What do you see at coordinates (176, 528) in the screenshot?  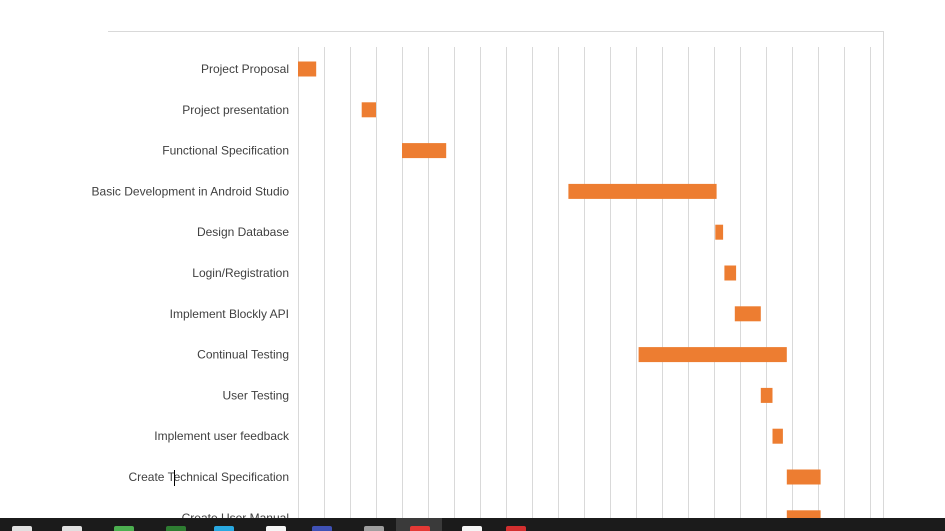 I see `app-green-dark-icon` at bounding box center [176, 528].